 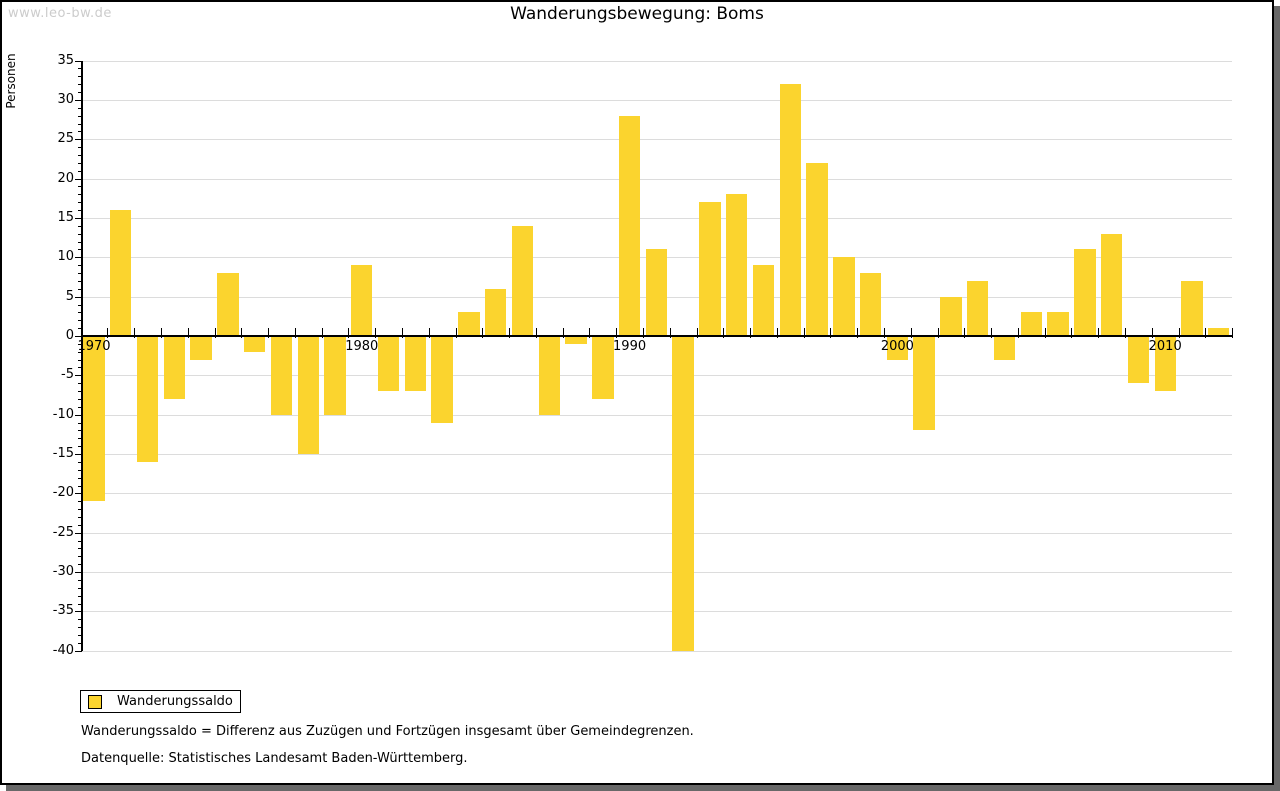 I want to click on bar-1993, so click(x=710, y=269).